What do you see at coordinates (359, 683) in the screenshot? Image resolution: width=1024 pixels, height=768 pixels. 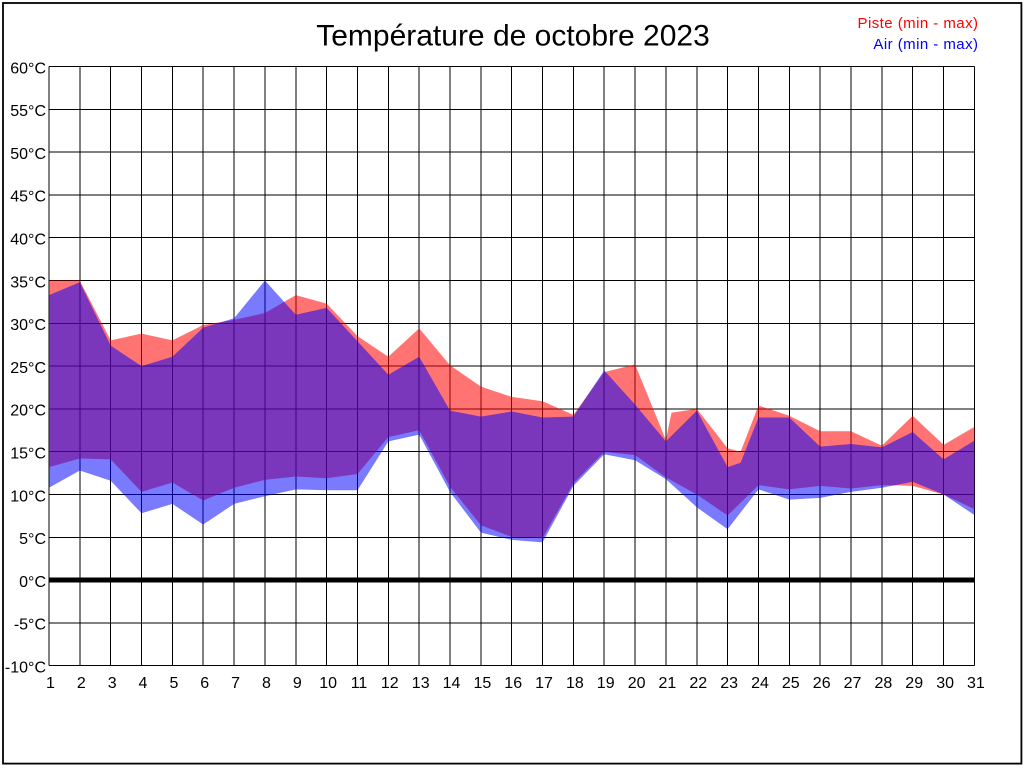 I see `svg-text: 11` at bounding box center [359, 683].